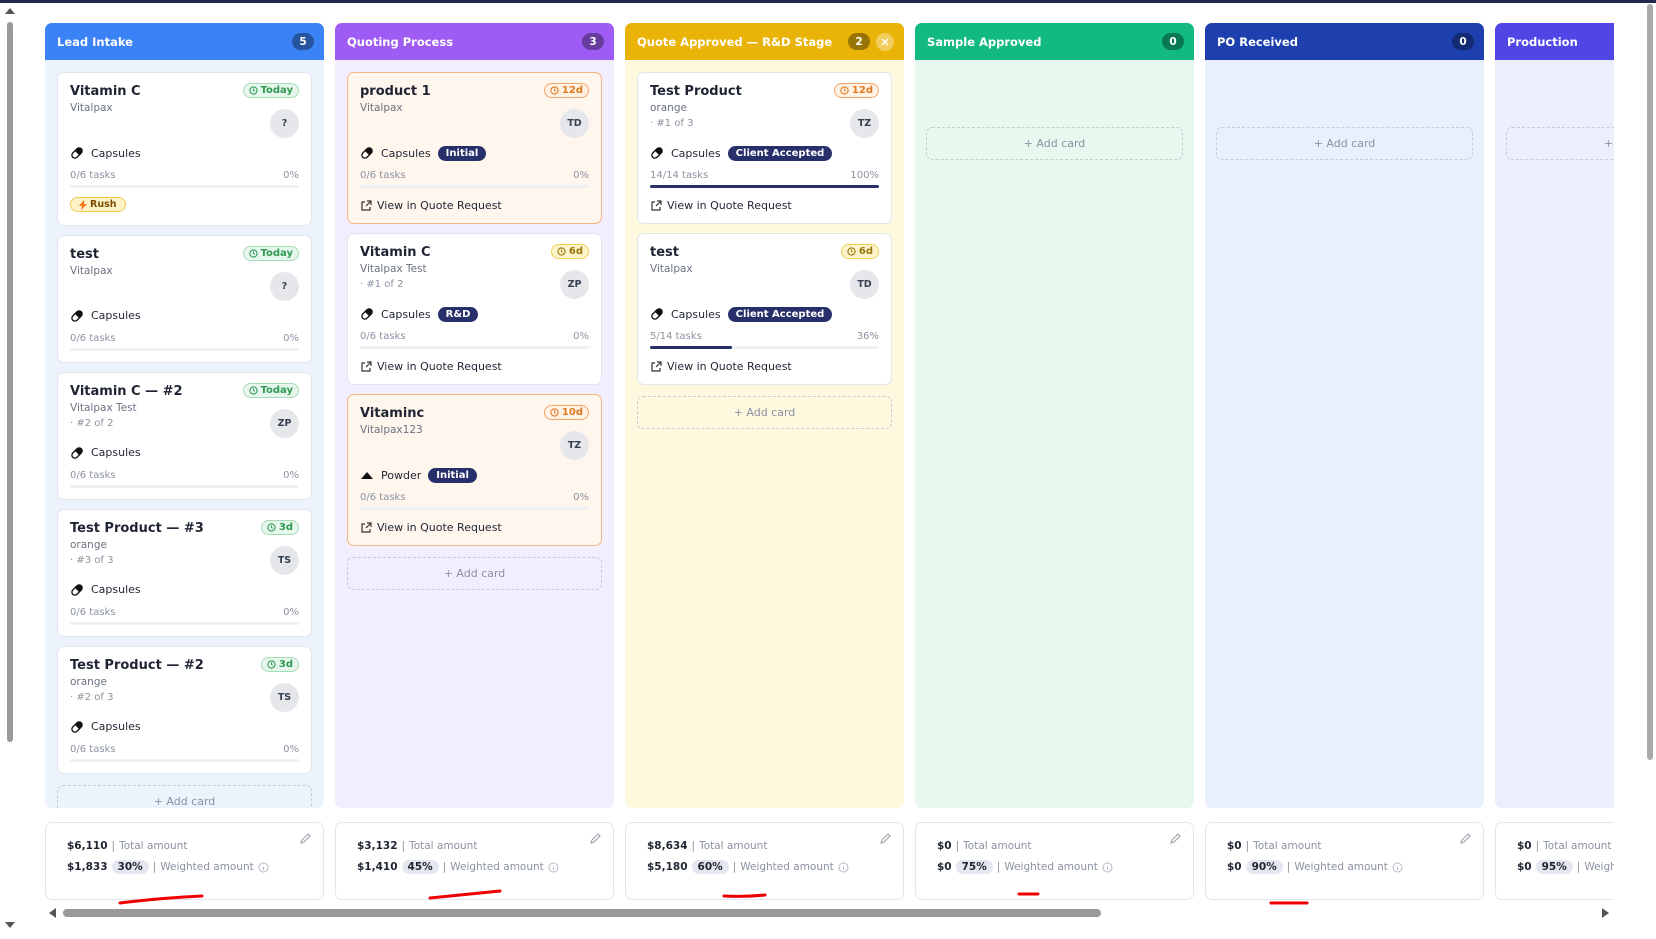 This screenshot has width=1656, height=939. Describe the element at coordinates (98, 204) in the screenshot. I see `rush-tag: Rush` at that location.